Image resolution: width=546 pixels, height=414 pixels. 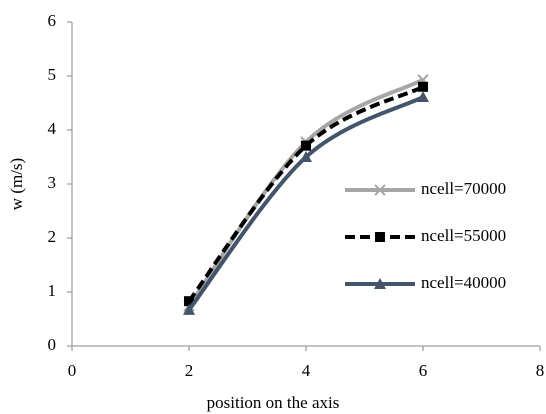 I want to click on x-tick-label: 2, so click(x=189, y=370).